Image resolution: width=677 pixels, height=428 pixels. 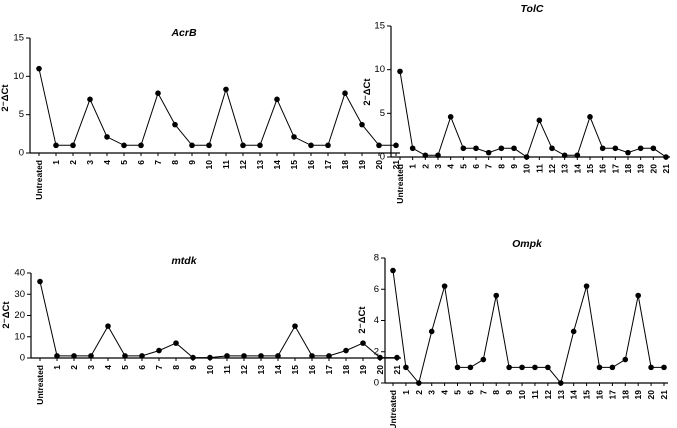 What do you see at coordinates (376, 258) in the screenshot?
I see `y-tick-label: 8` at bounding box center [376, 258].